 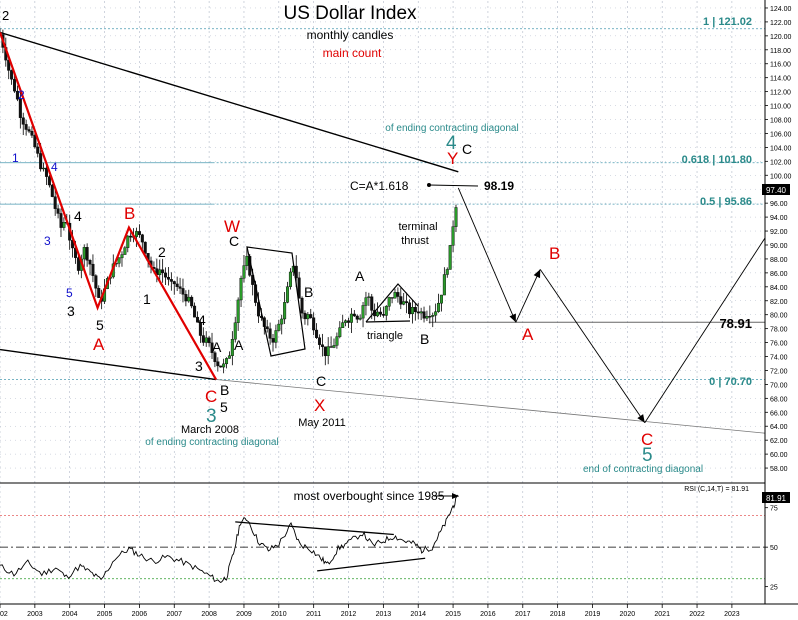 What do you see at coordinates (35, 614) in the screenshot?
I see `year-tick-label: 2003` at bounding box center [35, 614].